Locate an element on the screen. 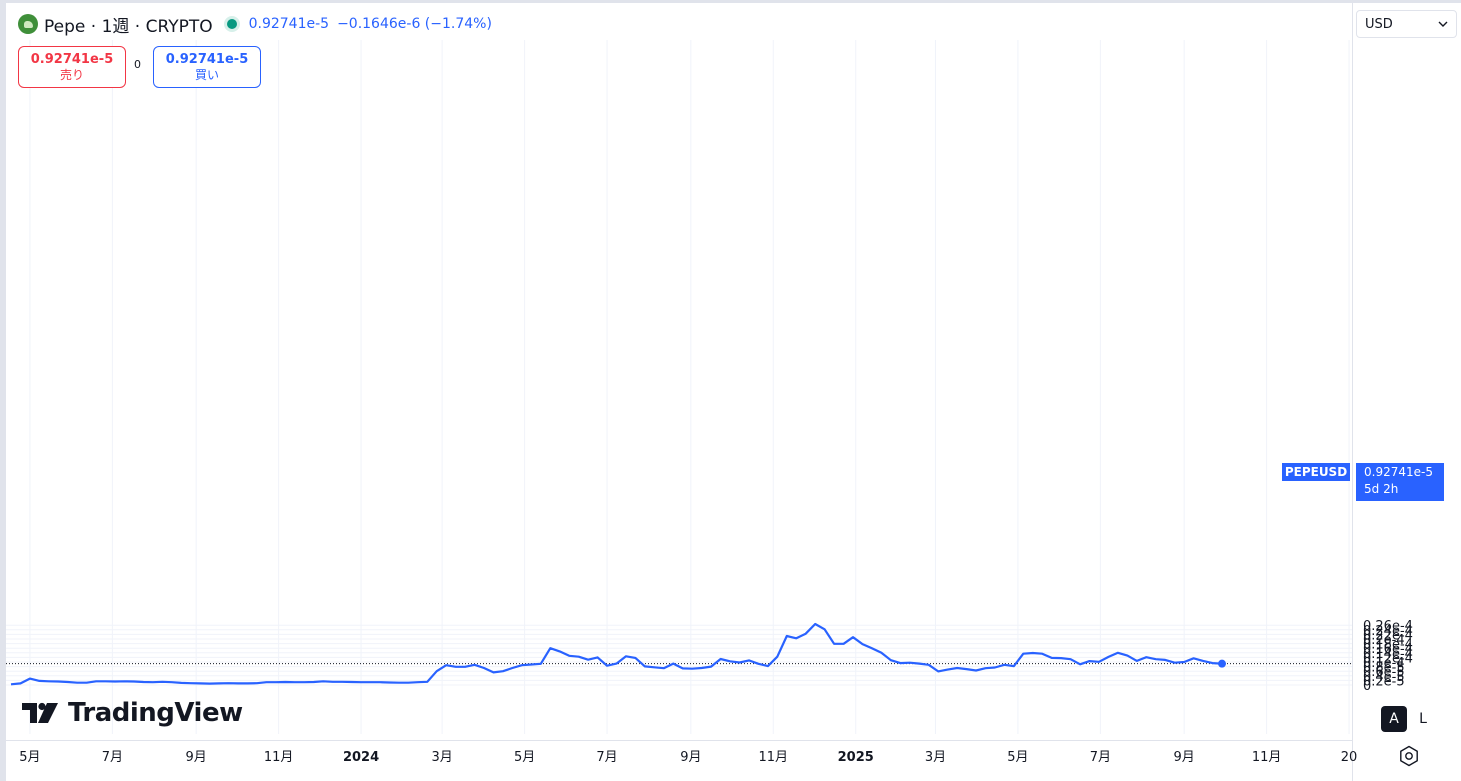 The image size is (1461, 781). left-border is located at coordinates (3, 390).